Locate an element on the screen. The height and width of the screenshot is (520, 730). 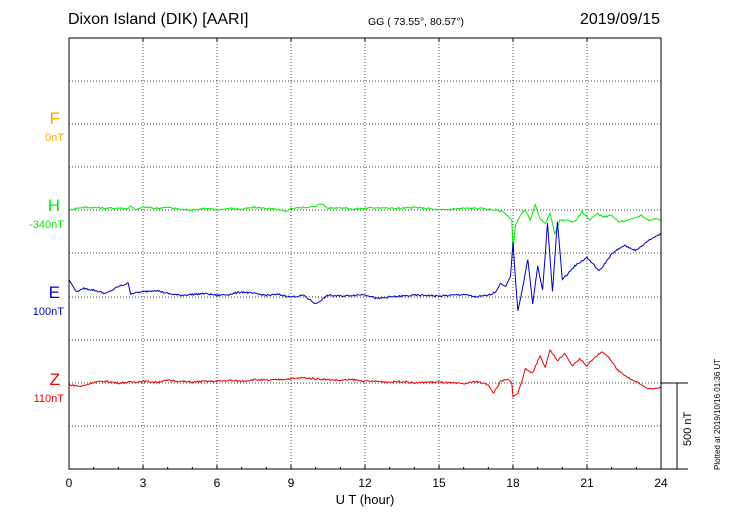
series-e-line is located at coordinates (365, 266).